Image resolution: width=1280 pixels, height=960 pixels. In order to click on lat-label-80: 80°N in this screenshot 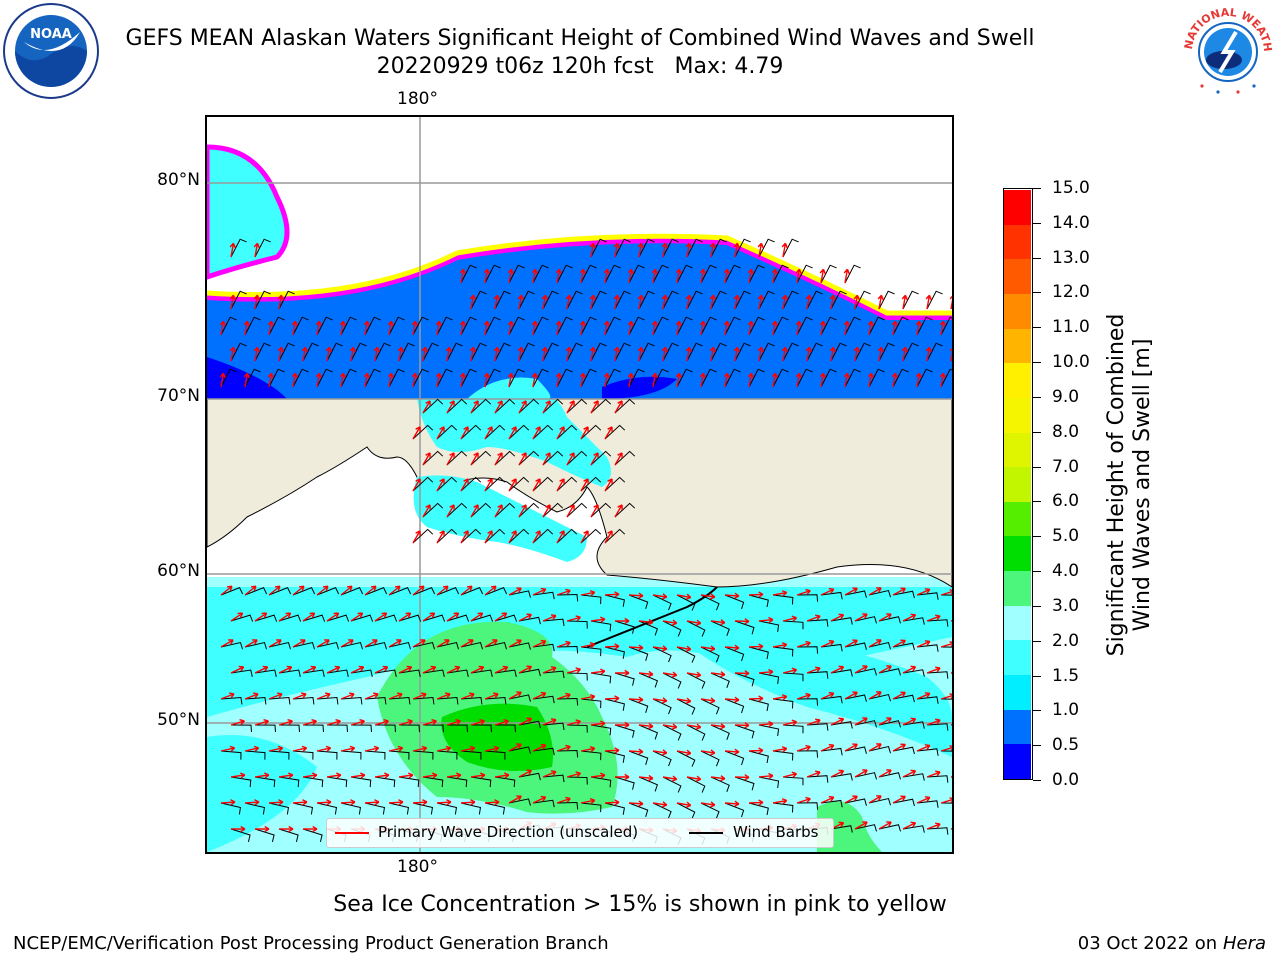, I will do `click(178, 180)`.